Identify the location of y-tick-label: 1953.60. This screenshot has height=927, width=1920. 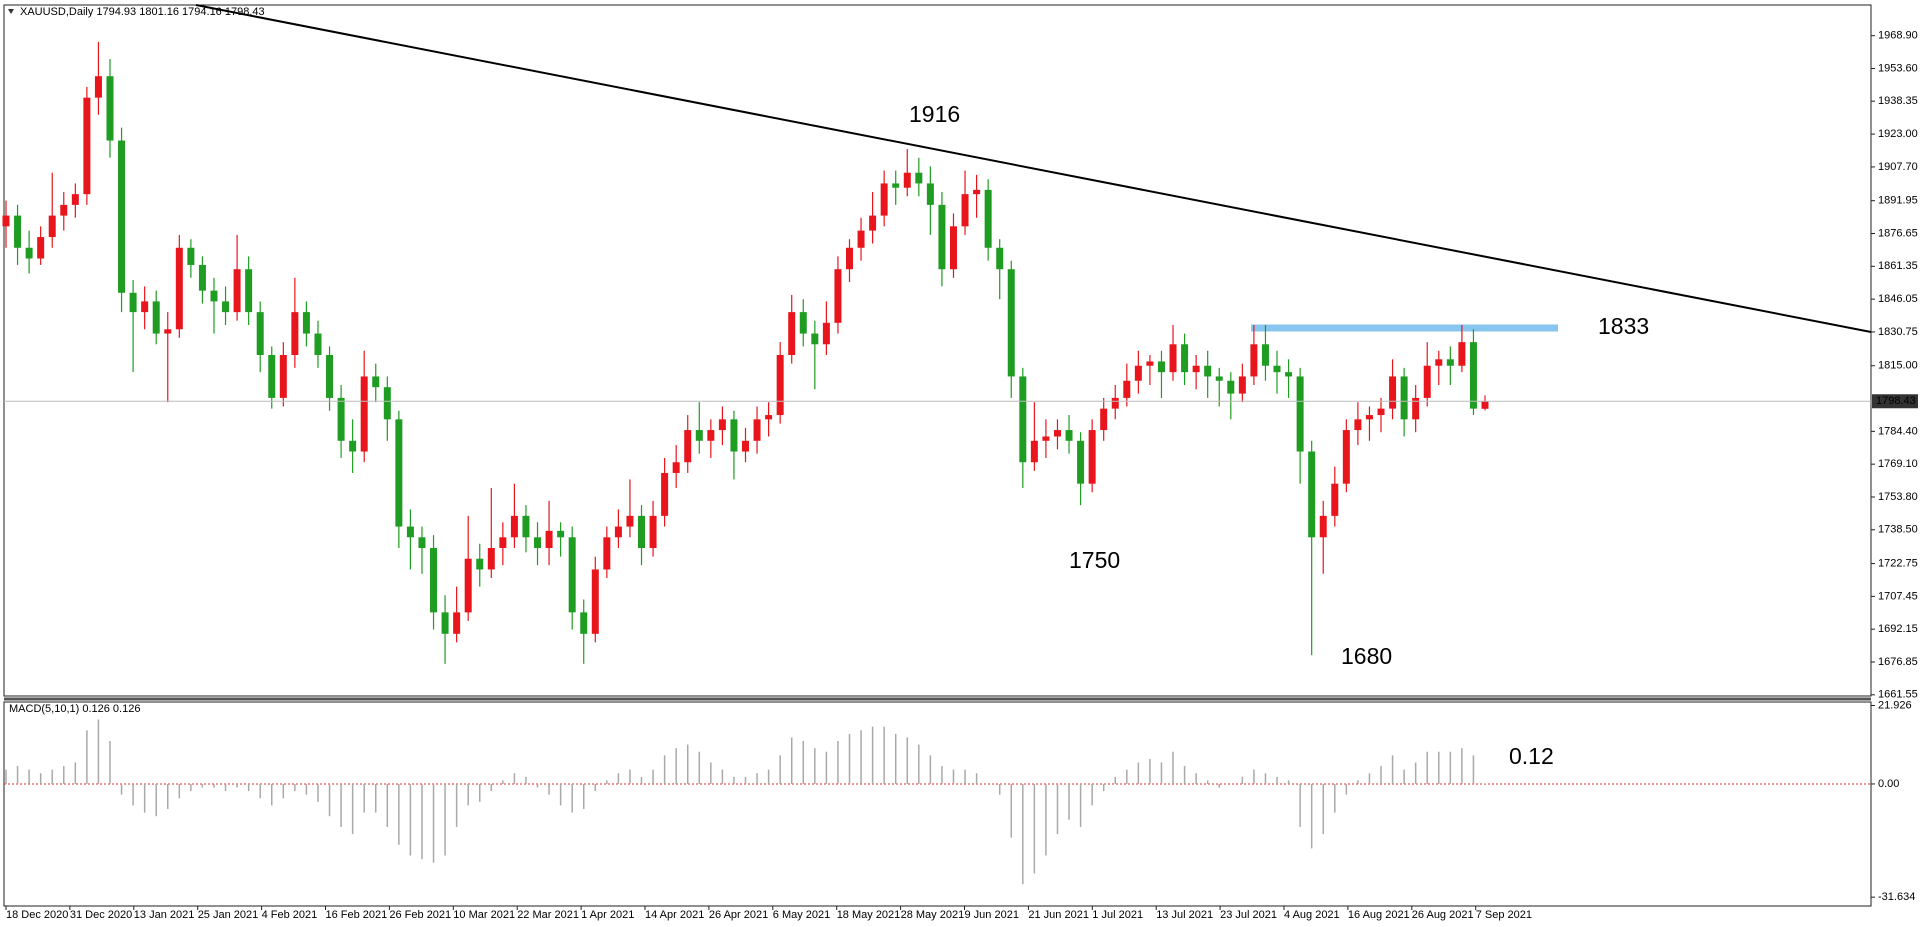
(1898, 68).